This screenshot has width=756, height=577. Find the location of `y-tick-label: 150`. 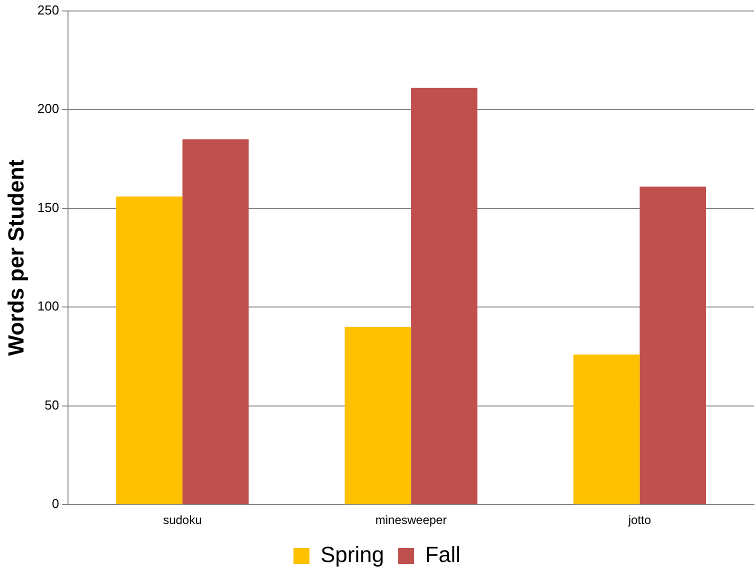

y-tick-label: 150 is located at coordinates (48, 207).